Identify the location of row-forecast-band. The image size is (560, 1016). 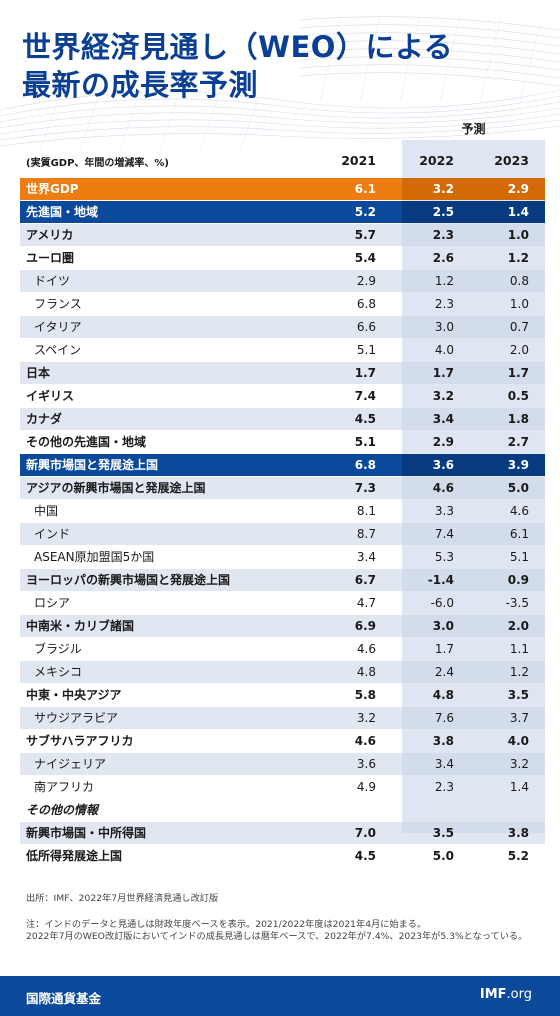
(473, 212).